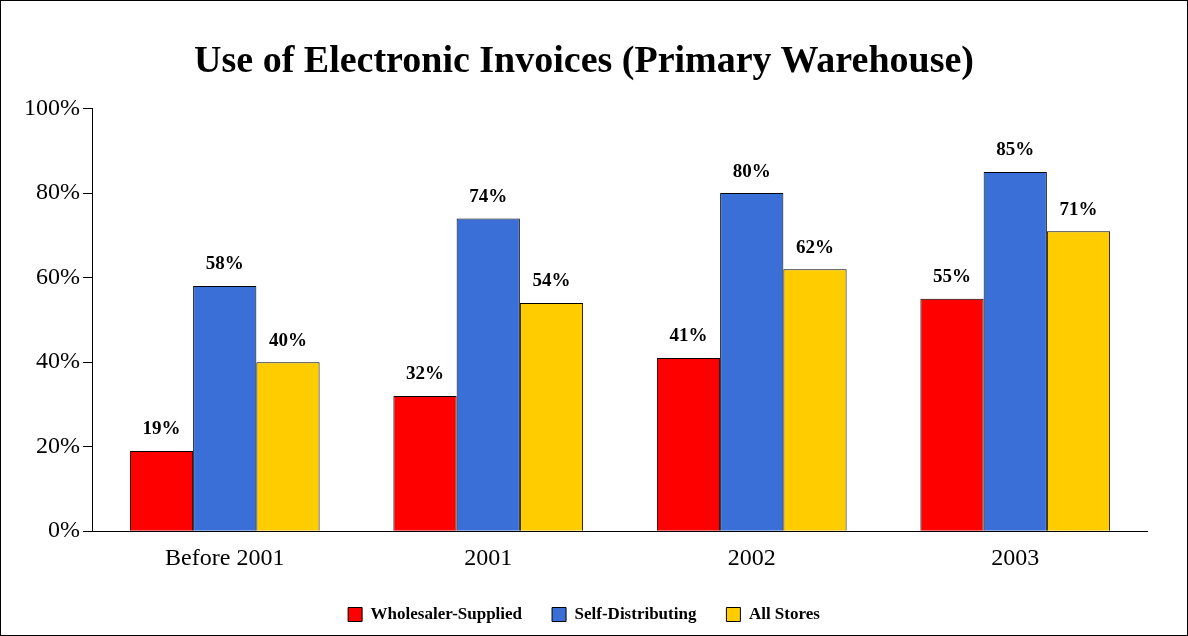 This screenshot has height=636, width=1188. I want to click on data-label: 74%, so click(488, 195).